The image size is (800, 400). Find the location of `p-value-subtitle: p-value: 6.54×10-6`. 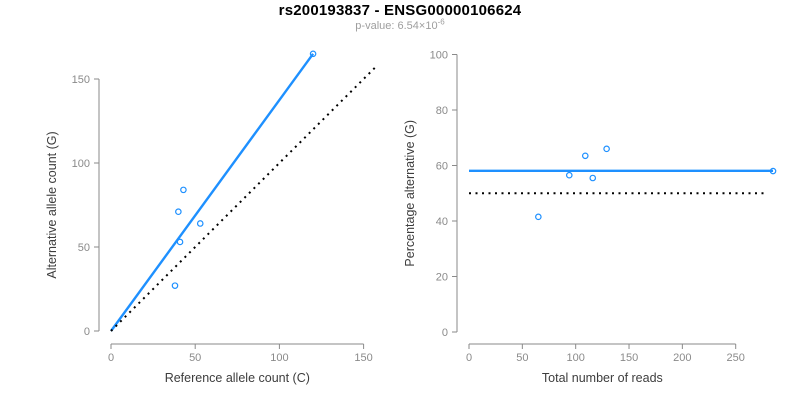

p-value-subtitle: p-value: 6.54×10-6 is located at coordinates (400, 24).